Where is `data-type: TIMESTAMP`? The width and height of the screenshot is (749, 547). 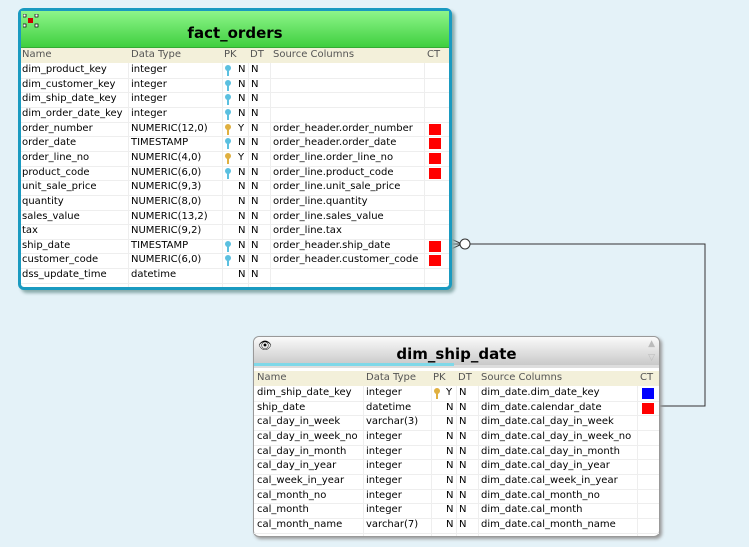 data-type: TIMESTAMP is located at coordinates (160, 245).